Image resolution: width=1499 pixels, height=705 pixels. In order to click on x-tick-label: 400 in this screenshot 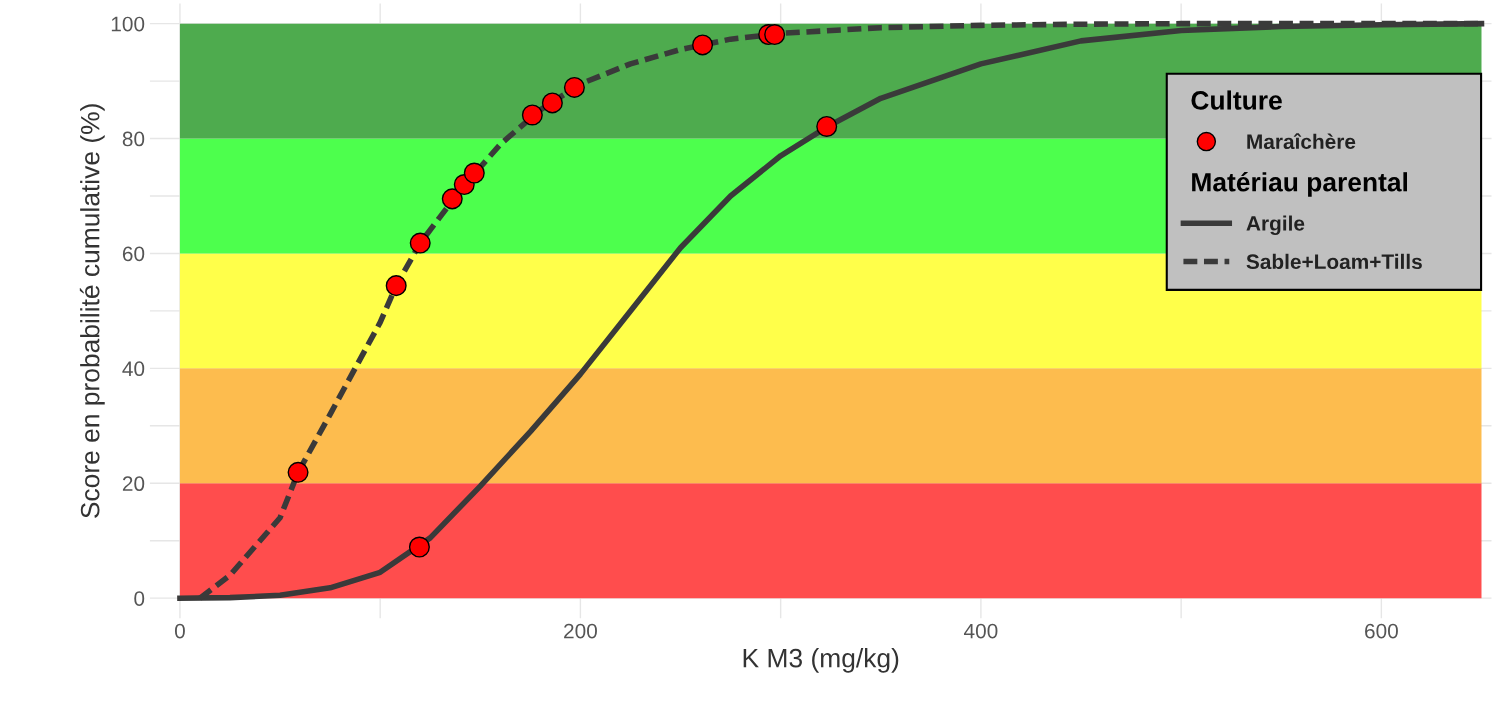, I will do `click(980, 631)`.